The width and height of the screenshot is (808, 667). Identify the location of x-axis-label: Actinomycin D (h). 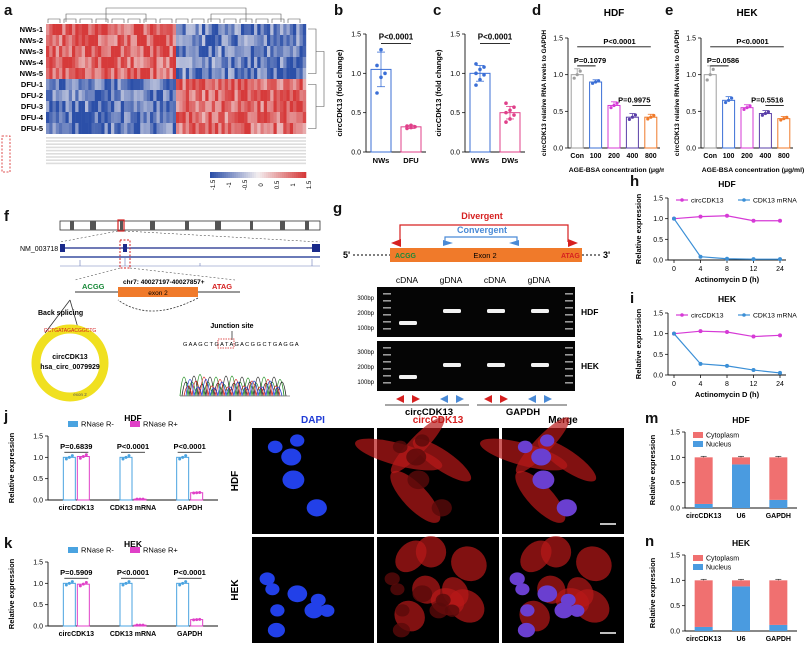
(727, 394).